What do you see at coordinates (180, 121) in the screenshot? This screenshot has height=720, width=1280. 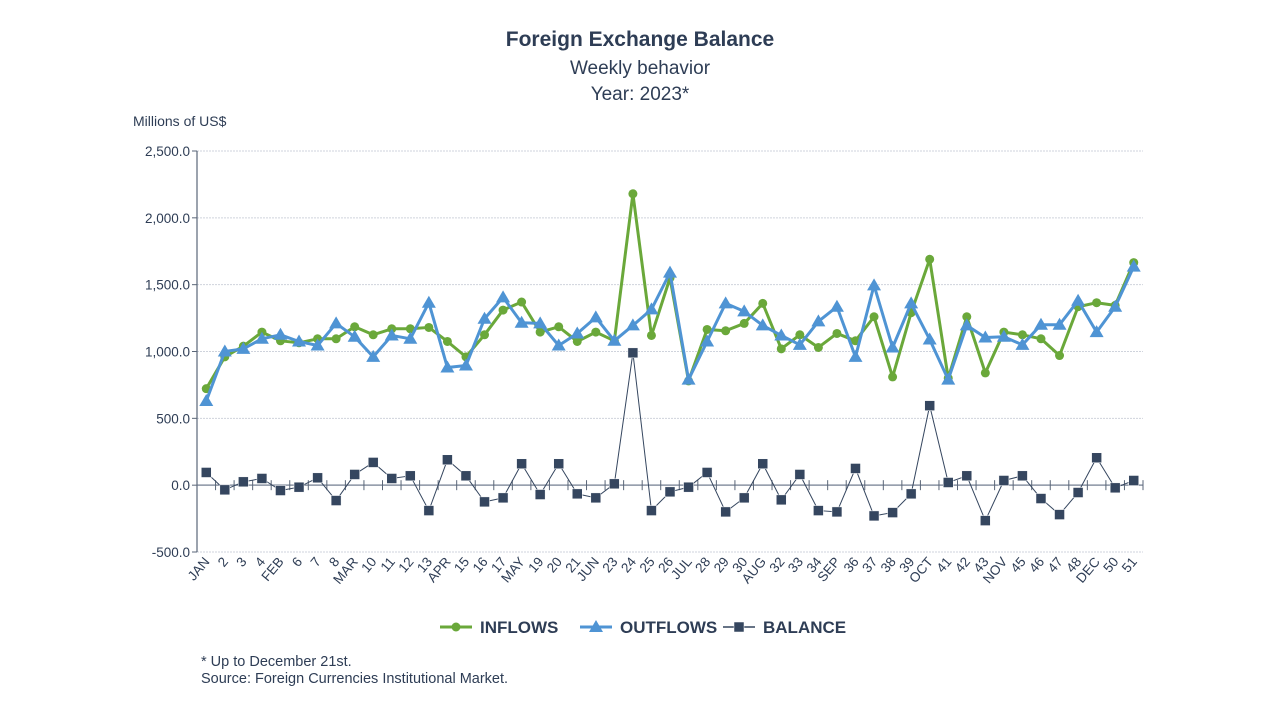 I see `y-axis-label: Millions of US$` at bounding box center [180, 121].